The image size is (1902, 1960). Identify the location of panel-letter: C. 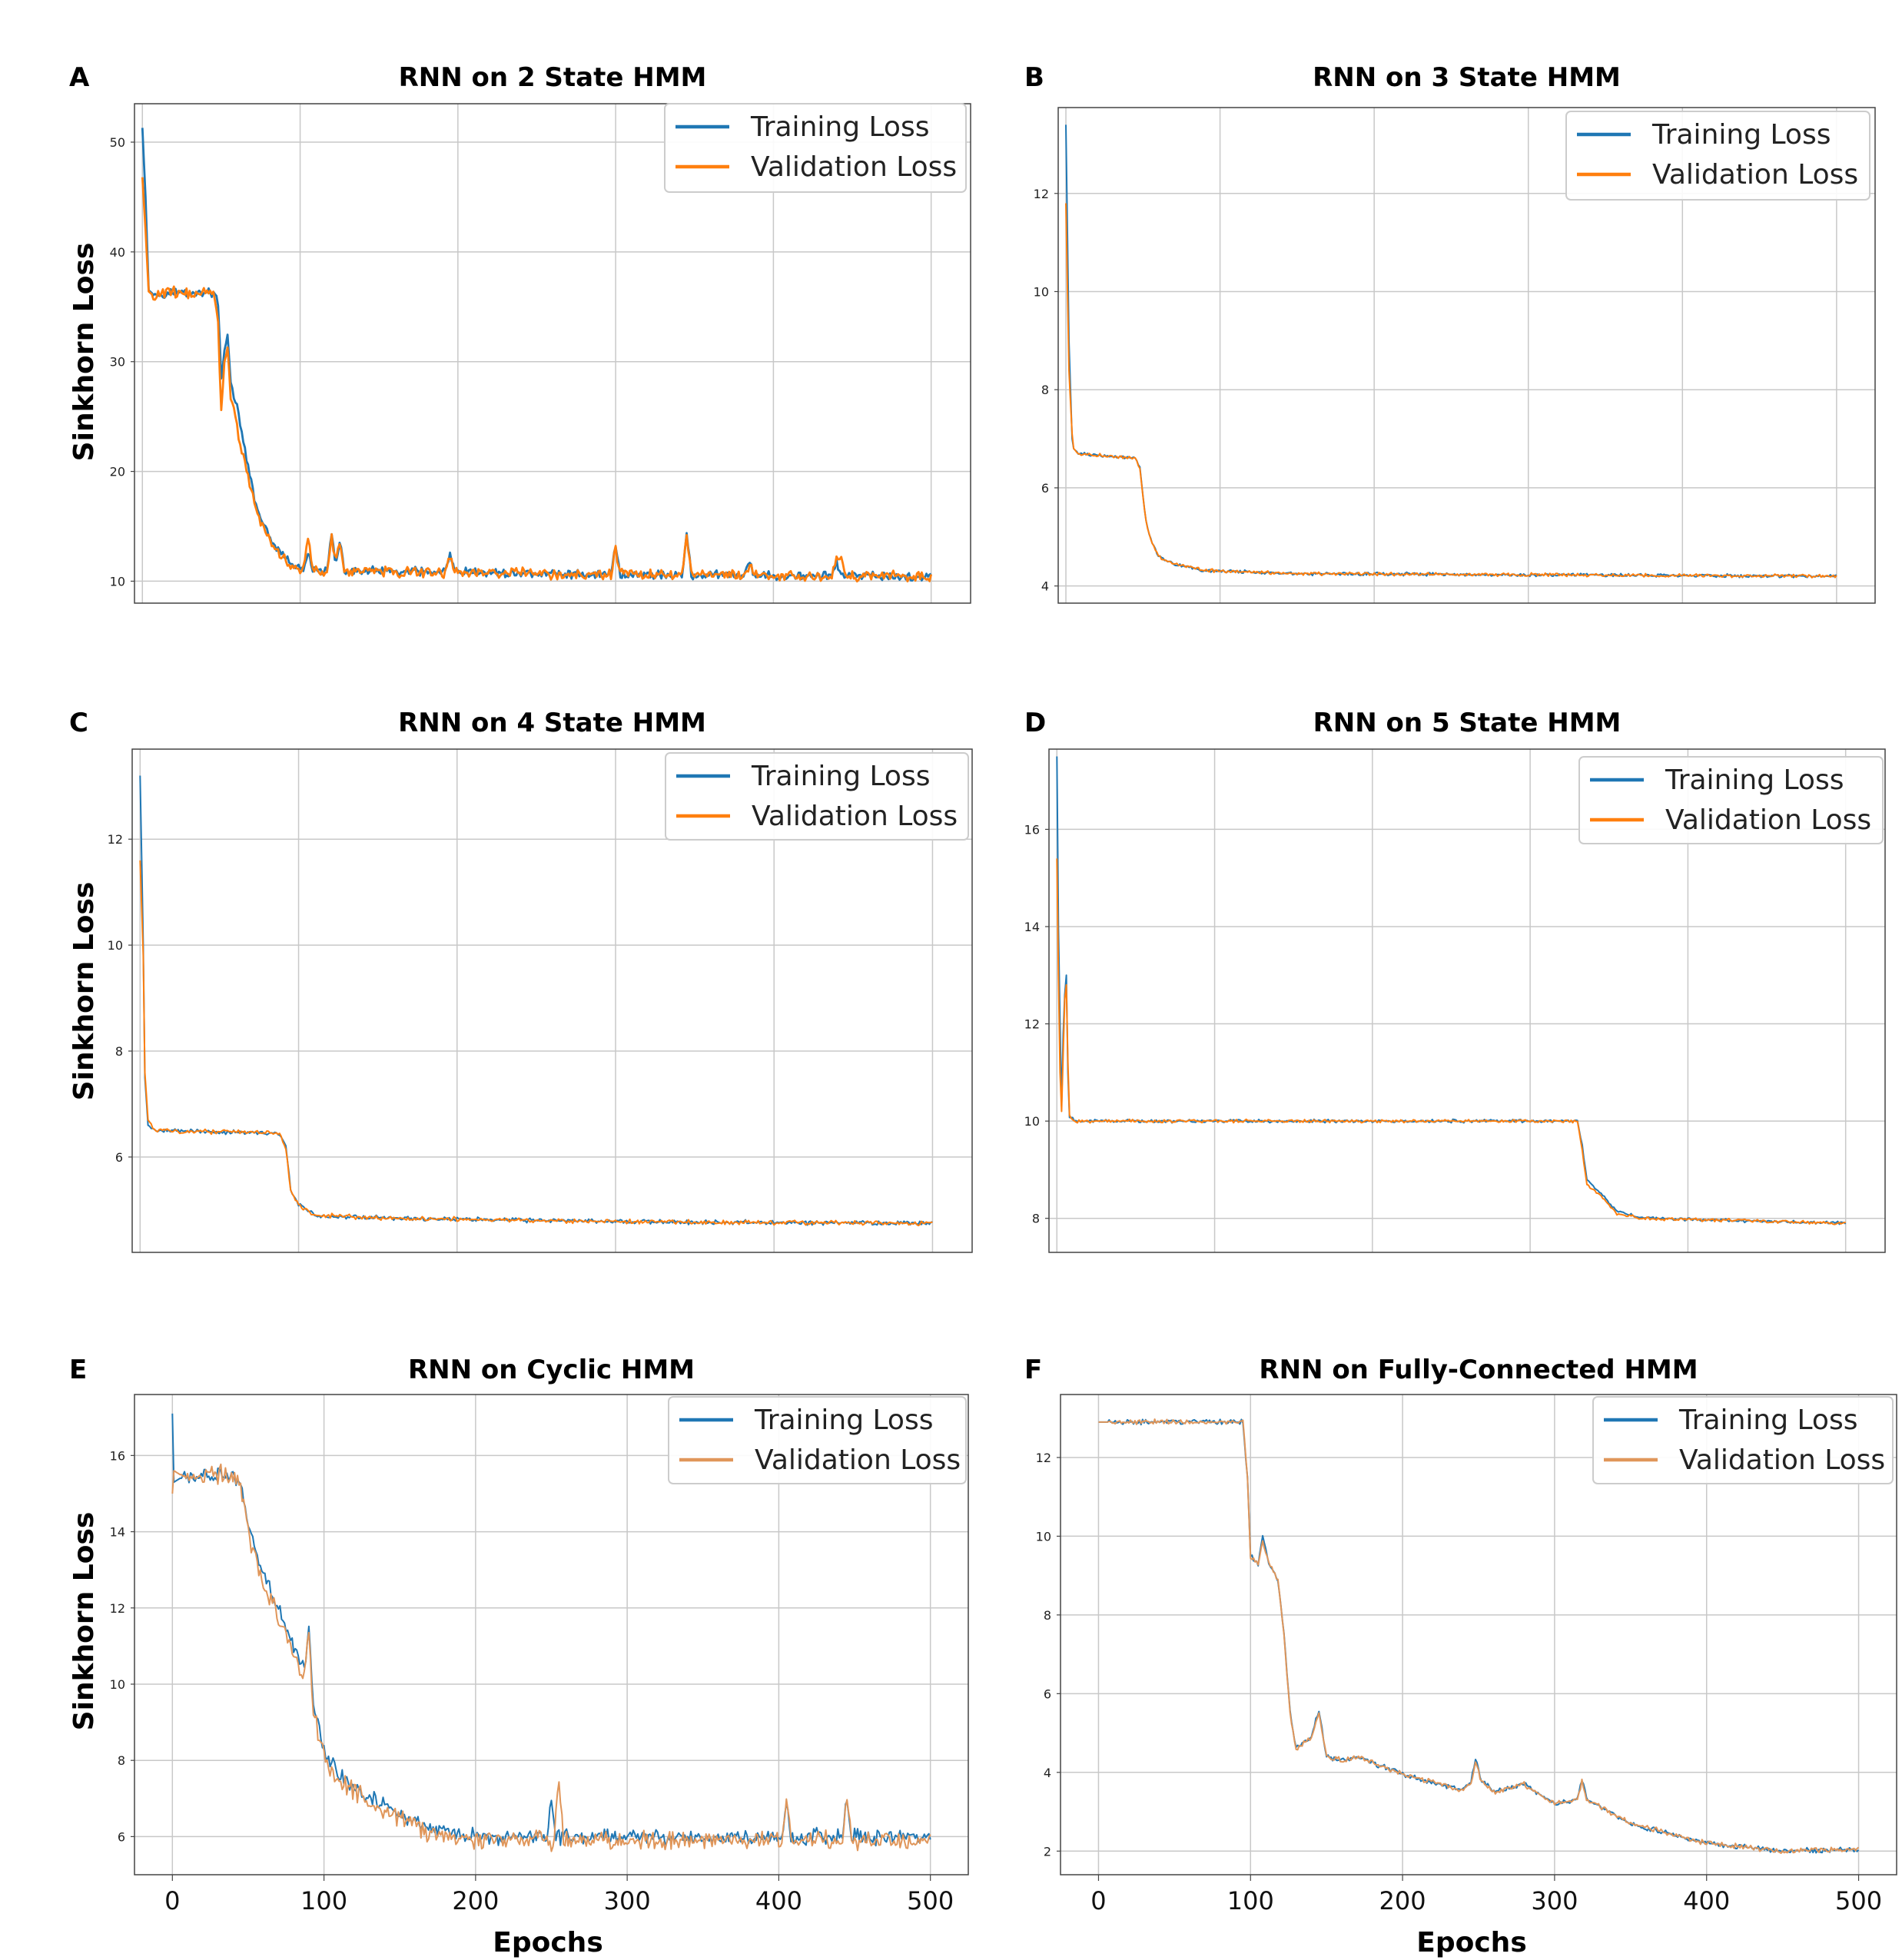
(78, 723).